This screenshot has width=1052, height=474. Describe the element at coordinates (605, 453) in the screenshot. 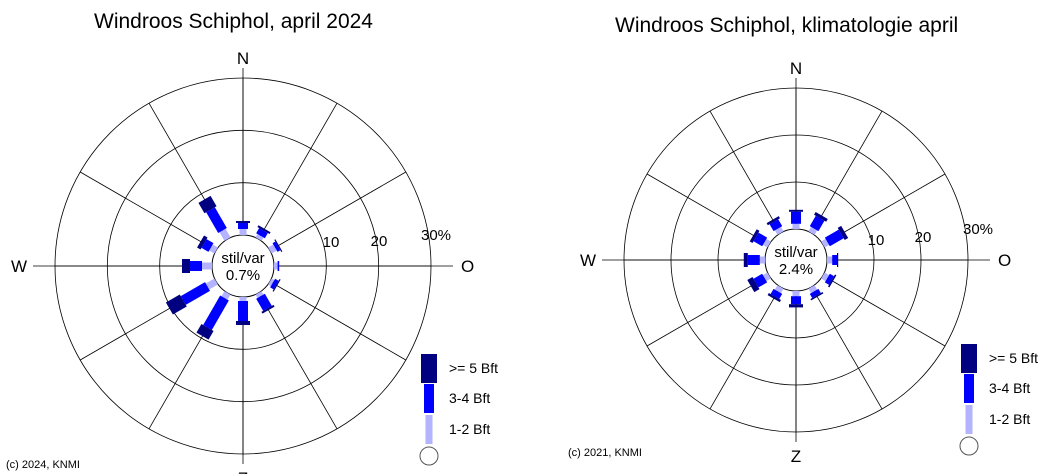

I see `copyright-text: (c) 2021, KNMI` at that location.